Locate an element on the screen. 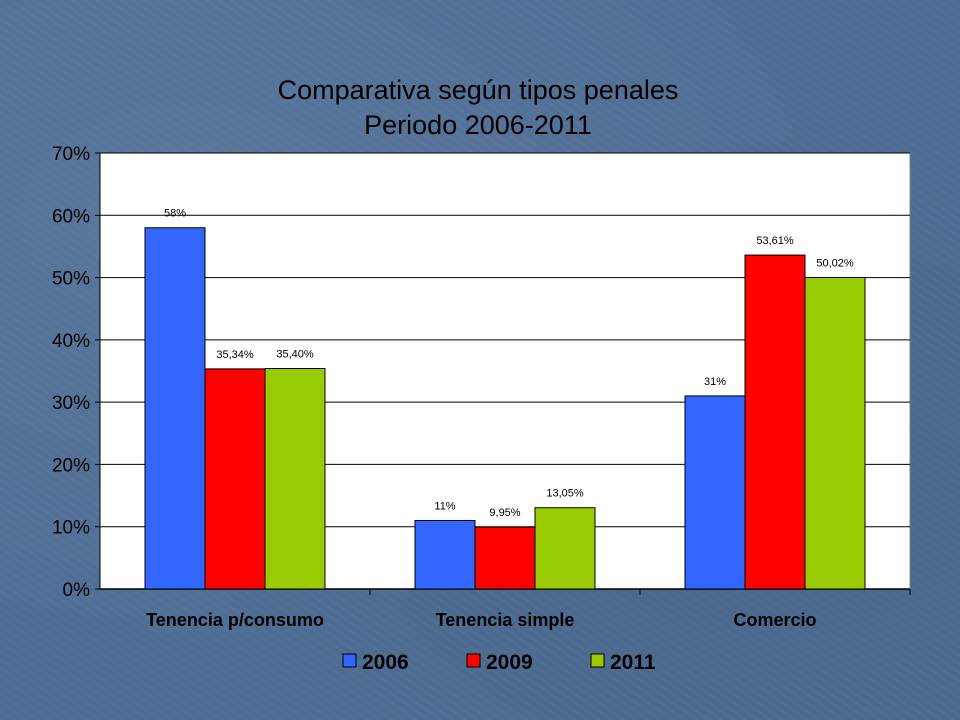 This screenshot has width=960, height=720. x-tick-label: Comercio is located at coordinates (774, 620).